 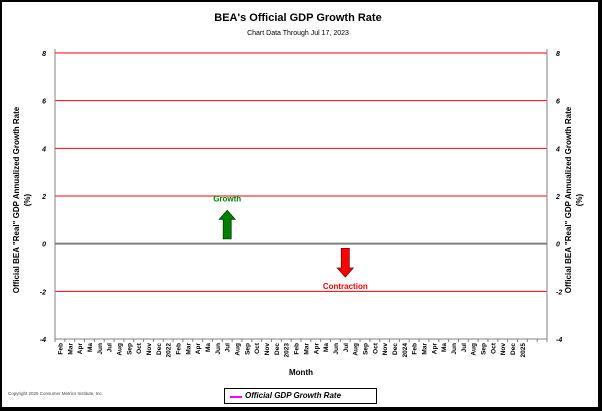 What do you see at coordinates (44, 54) in the screenshot?
I see `y-tick-left-8: 8` at bounding box center [44, 54].